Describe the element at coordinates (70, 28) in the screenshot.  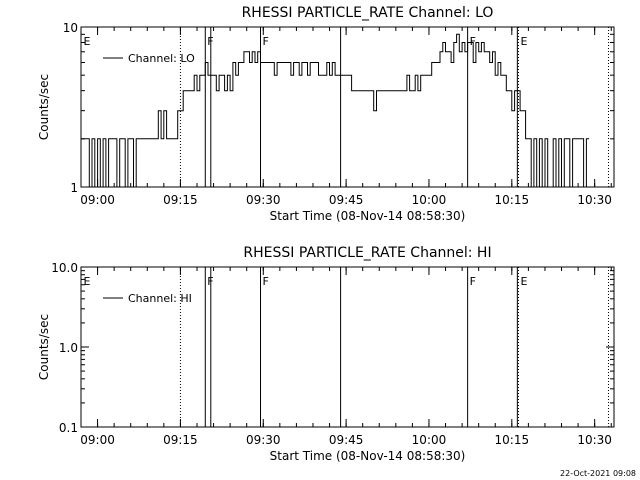
I see `y-tick-label: 10` at that location.